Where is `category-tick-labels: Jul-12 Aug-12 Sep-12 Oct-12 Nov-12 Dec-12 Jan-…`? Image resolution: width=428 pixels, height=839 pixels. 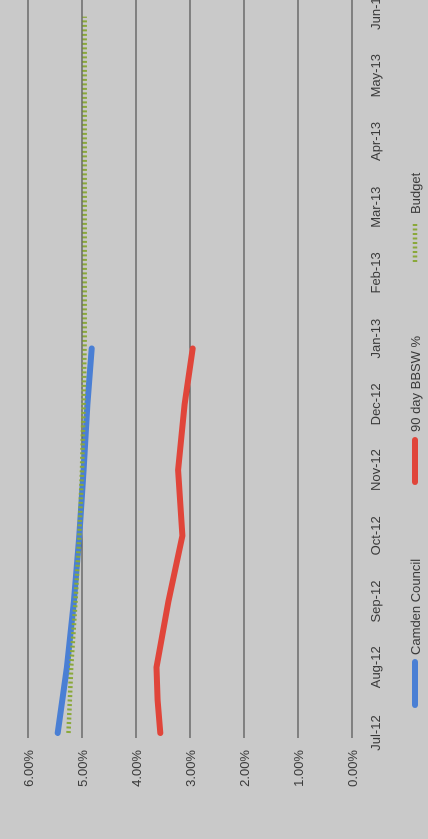 category-tick-labels: Jul-12 Aug-12 Sep-12 Oct-12 Nov-12 Dec-12 Jan-… is located at coordinates (375, 375).